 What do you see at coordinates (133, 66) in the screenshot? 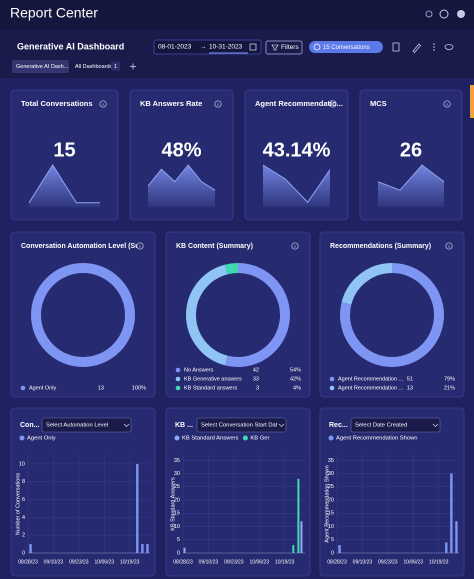
I see `add-tab` at bounding box center [133, 66].